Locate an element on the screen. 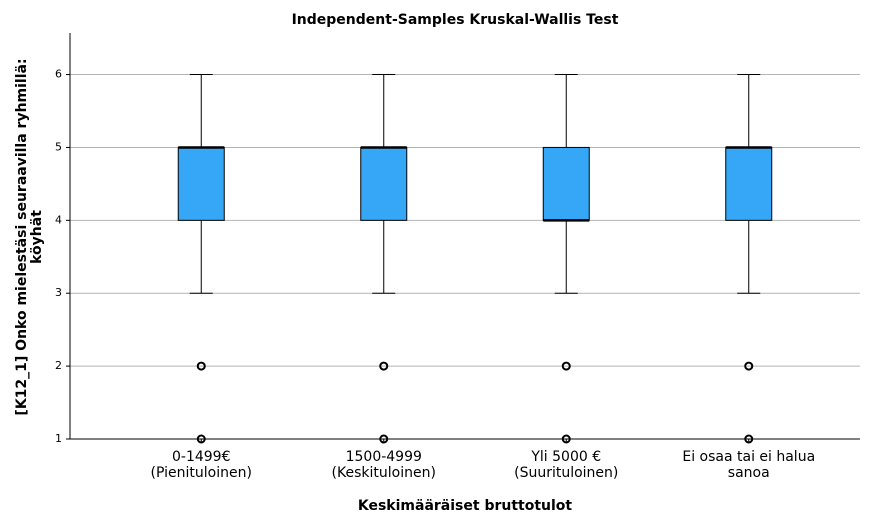 This screenshot has width=871, height=516. x-tick-label-line: (Pienituloinen) is located at coordinates (201, 473).